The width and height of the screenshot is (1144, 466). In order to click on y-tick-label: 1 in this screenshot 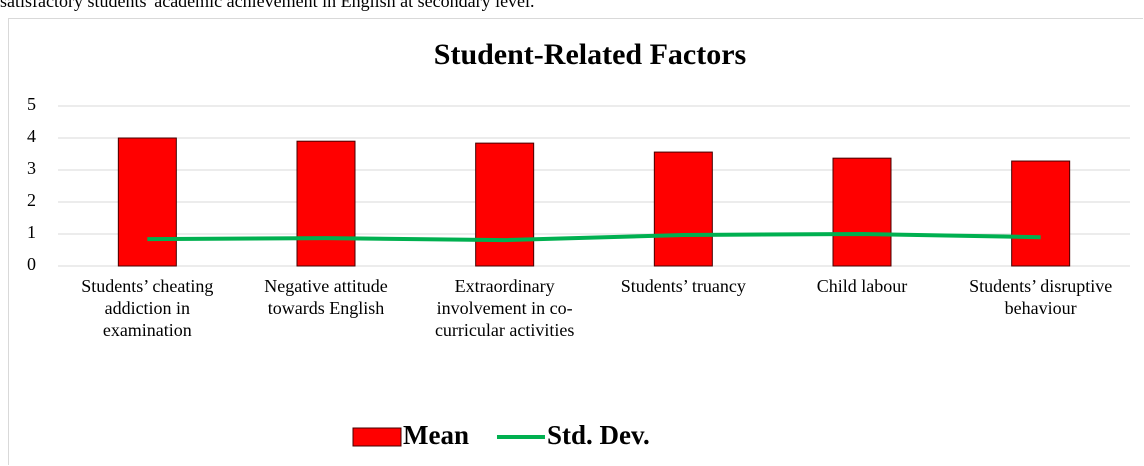, I will do `click(31, 232)`.